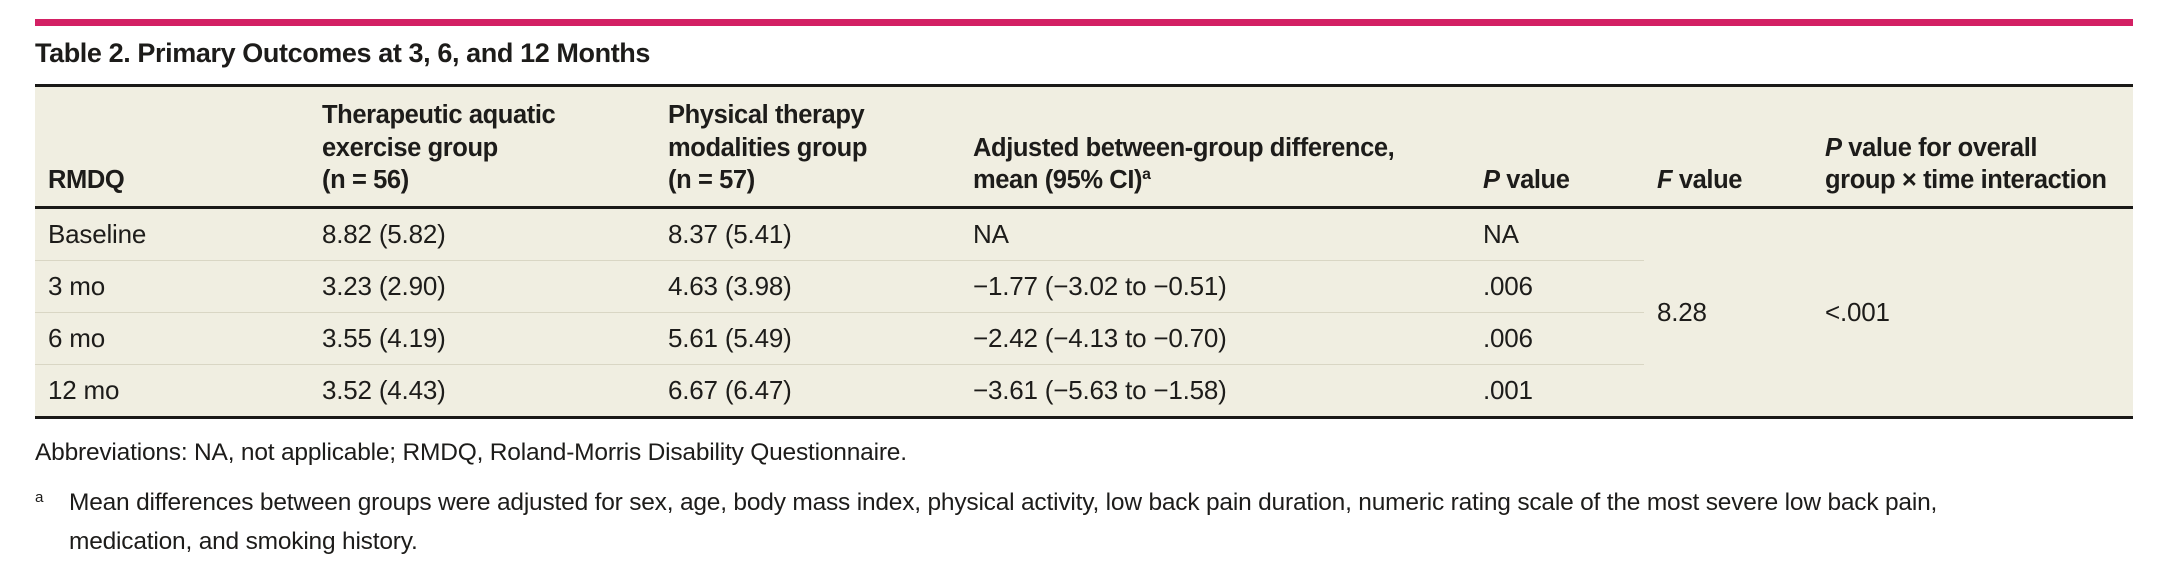 This screenshot has height=561, width=2158. What do you see at coordinates (410, 147) in the screenshot?
I see `header-line: exercise group` at bounding box center [410, 147].